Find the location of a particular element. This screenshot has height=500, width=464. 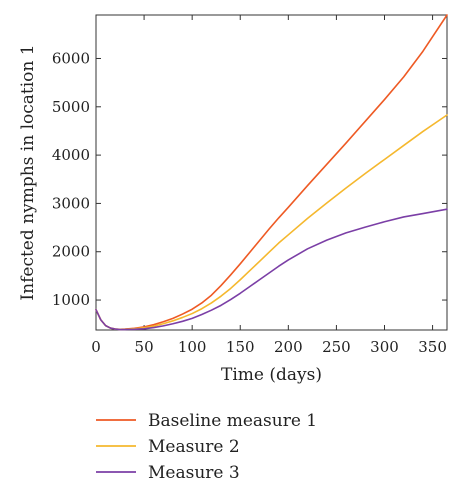

x-tick-label: 150 is located at coordinates (240, 347).